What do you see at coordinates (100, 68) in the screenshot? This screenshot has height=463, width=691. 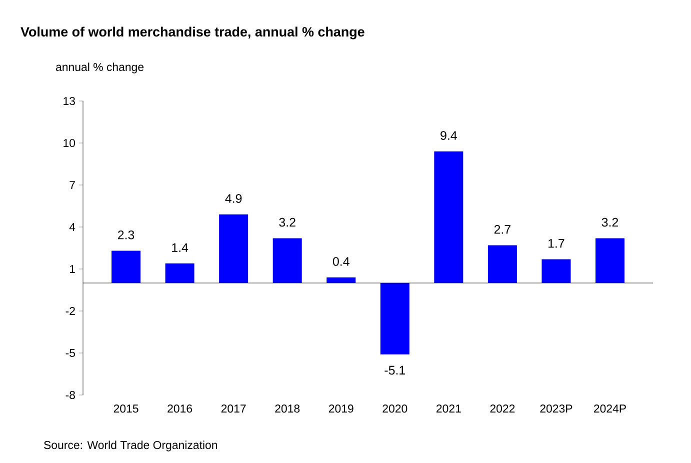 I see `y-axis-title: annual % change` at bounding box center [100, 68].